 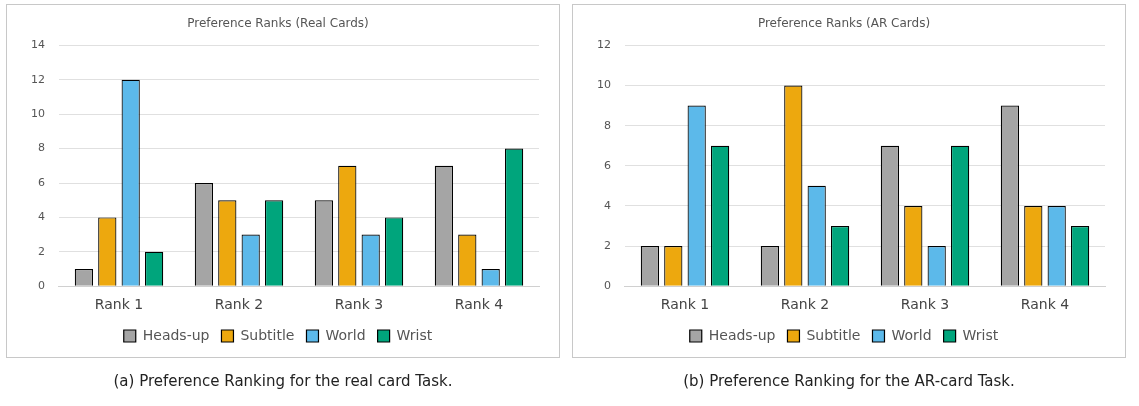 What do you see at coordinates (283, 381) in the screenshot?
I see `text: (a) Preference Ranking for the real card Task.` at bounding box center [283, 381].